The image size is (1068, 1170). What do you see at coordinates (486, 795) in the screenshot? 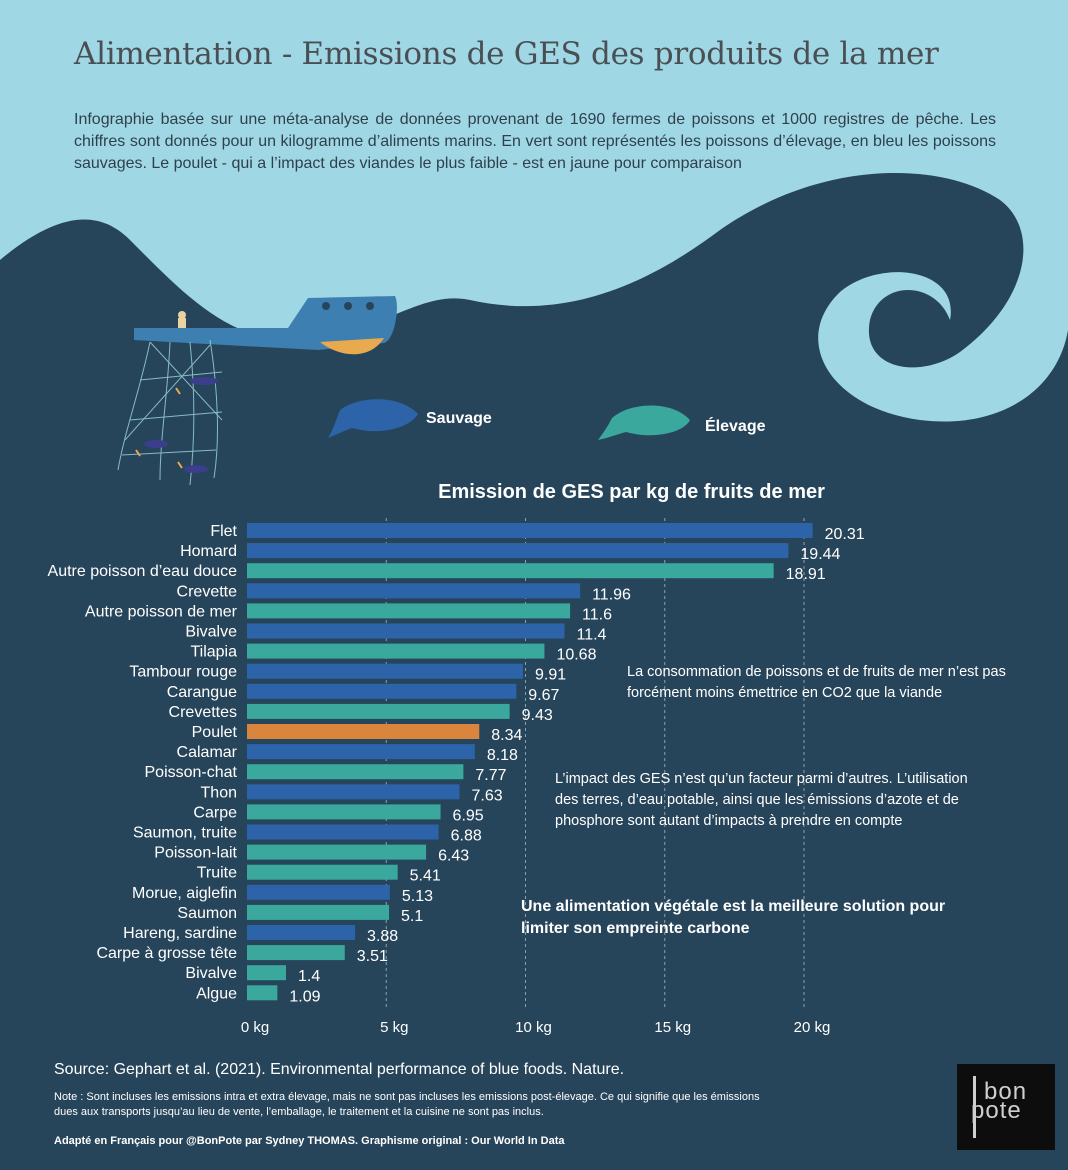
I see `value-label: 7.63` at bounding box center [486, 795].